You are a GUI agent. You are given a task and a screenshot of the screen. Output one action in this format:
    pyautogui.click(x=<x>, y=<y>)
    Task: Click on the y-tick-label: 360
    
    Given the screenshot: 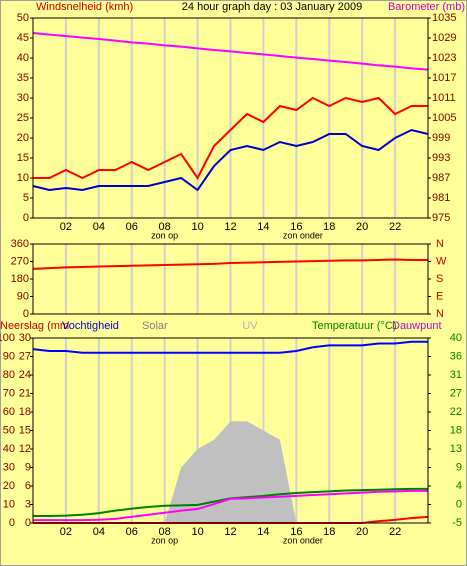 What is the action you would take?
    pyautogui.click(x=20, y=244)
    